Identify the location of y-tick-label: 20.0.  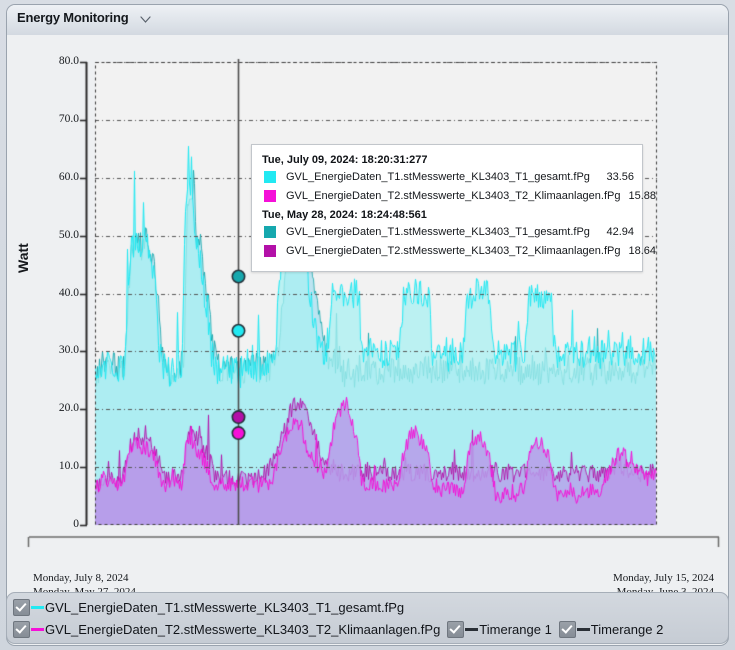
(68, 408).